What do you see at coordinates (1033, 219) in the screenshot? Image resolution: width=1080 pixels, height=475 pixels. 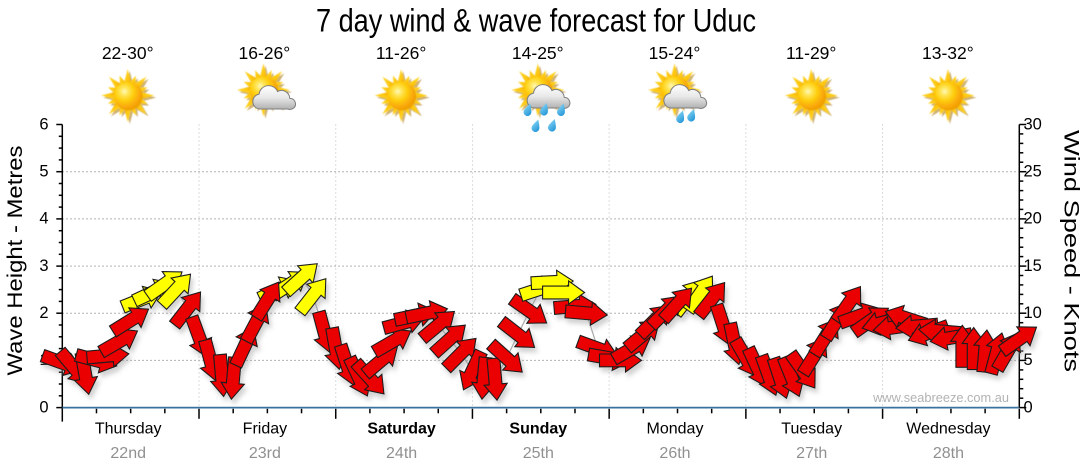 I see `svg-text: 20` at bounding box center [1033, 219].